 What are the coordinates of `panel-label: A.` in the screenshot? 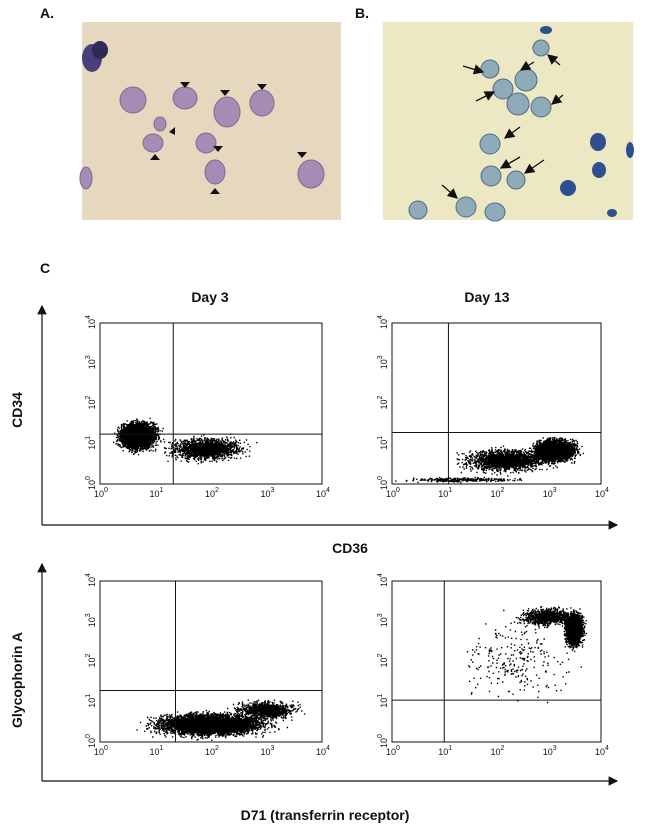 It's located at (47, 13).